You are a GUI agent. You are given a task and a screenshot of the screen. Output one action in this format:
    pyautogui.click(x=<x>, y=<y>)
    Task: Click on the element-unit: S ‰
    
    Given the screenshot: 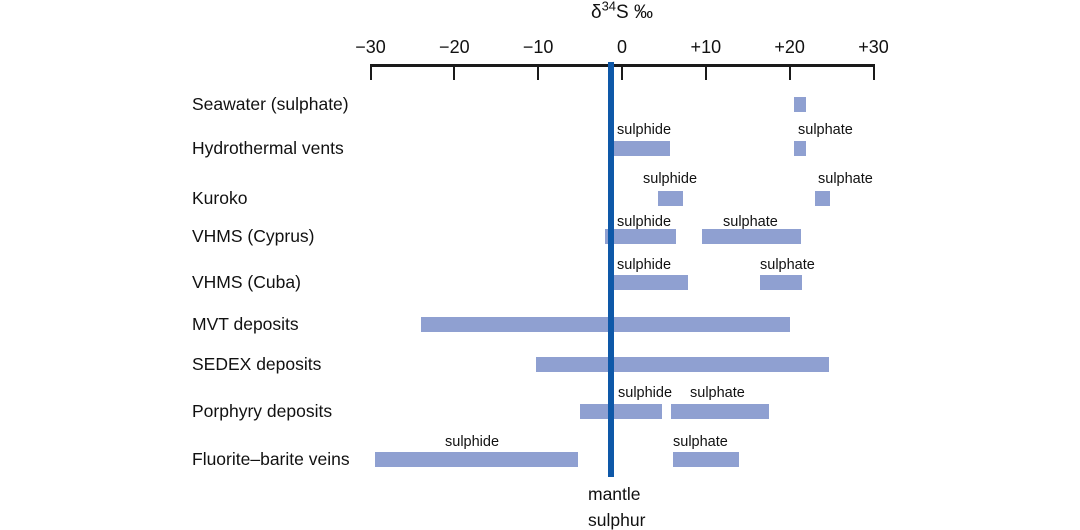 What is the action you would take?
    pyautogui.click(x=634, y=12)
    